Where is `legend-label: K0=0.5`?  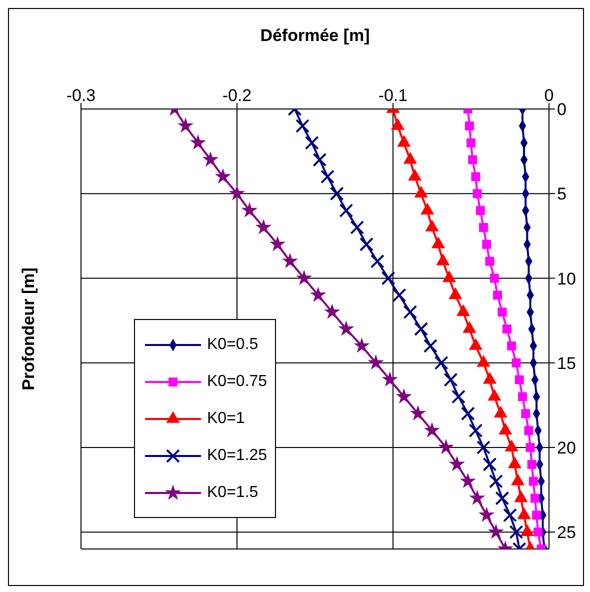 legend-label: K0=0.5 is located at coordinates (232, 345).